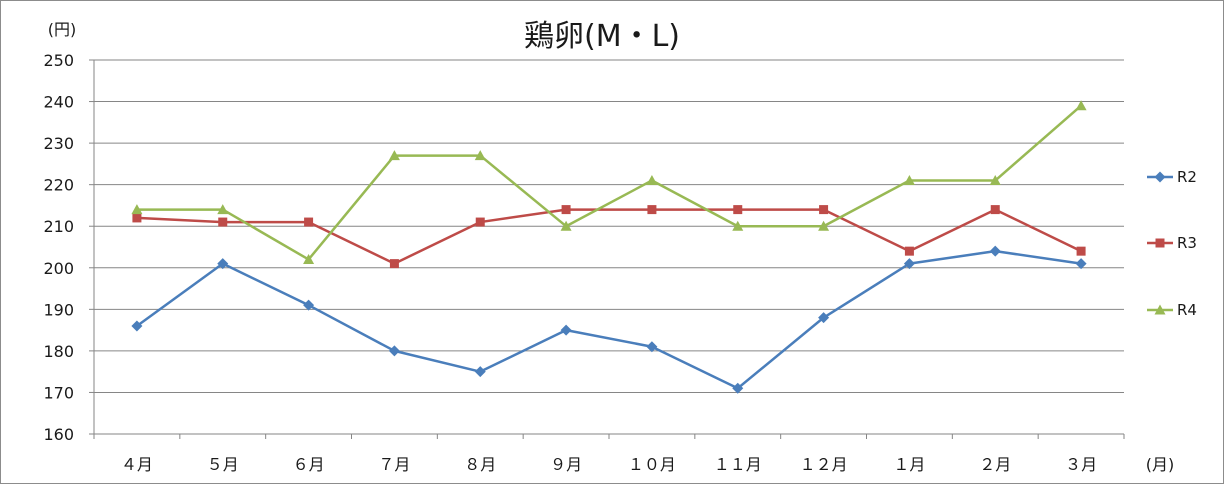 The image size is (1224, 484). Describe the element at coordinates (1172, 177) in the screenshot. I see `legend-item-r2: R2` at that location.